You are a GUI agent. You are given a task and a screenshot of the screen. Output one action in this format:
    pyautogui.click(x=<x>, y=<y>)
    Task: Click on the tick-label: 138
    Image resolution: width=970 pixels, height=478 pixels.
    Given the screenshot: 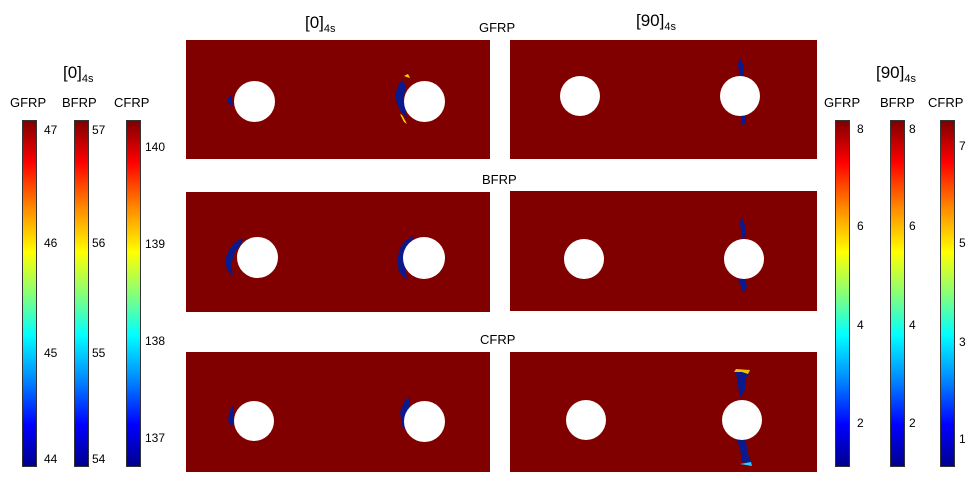 What is the action you would take?
    pyautogui.click(x=155, y=341)
    